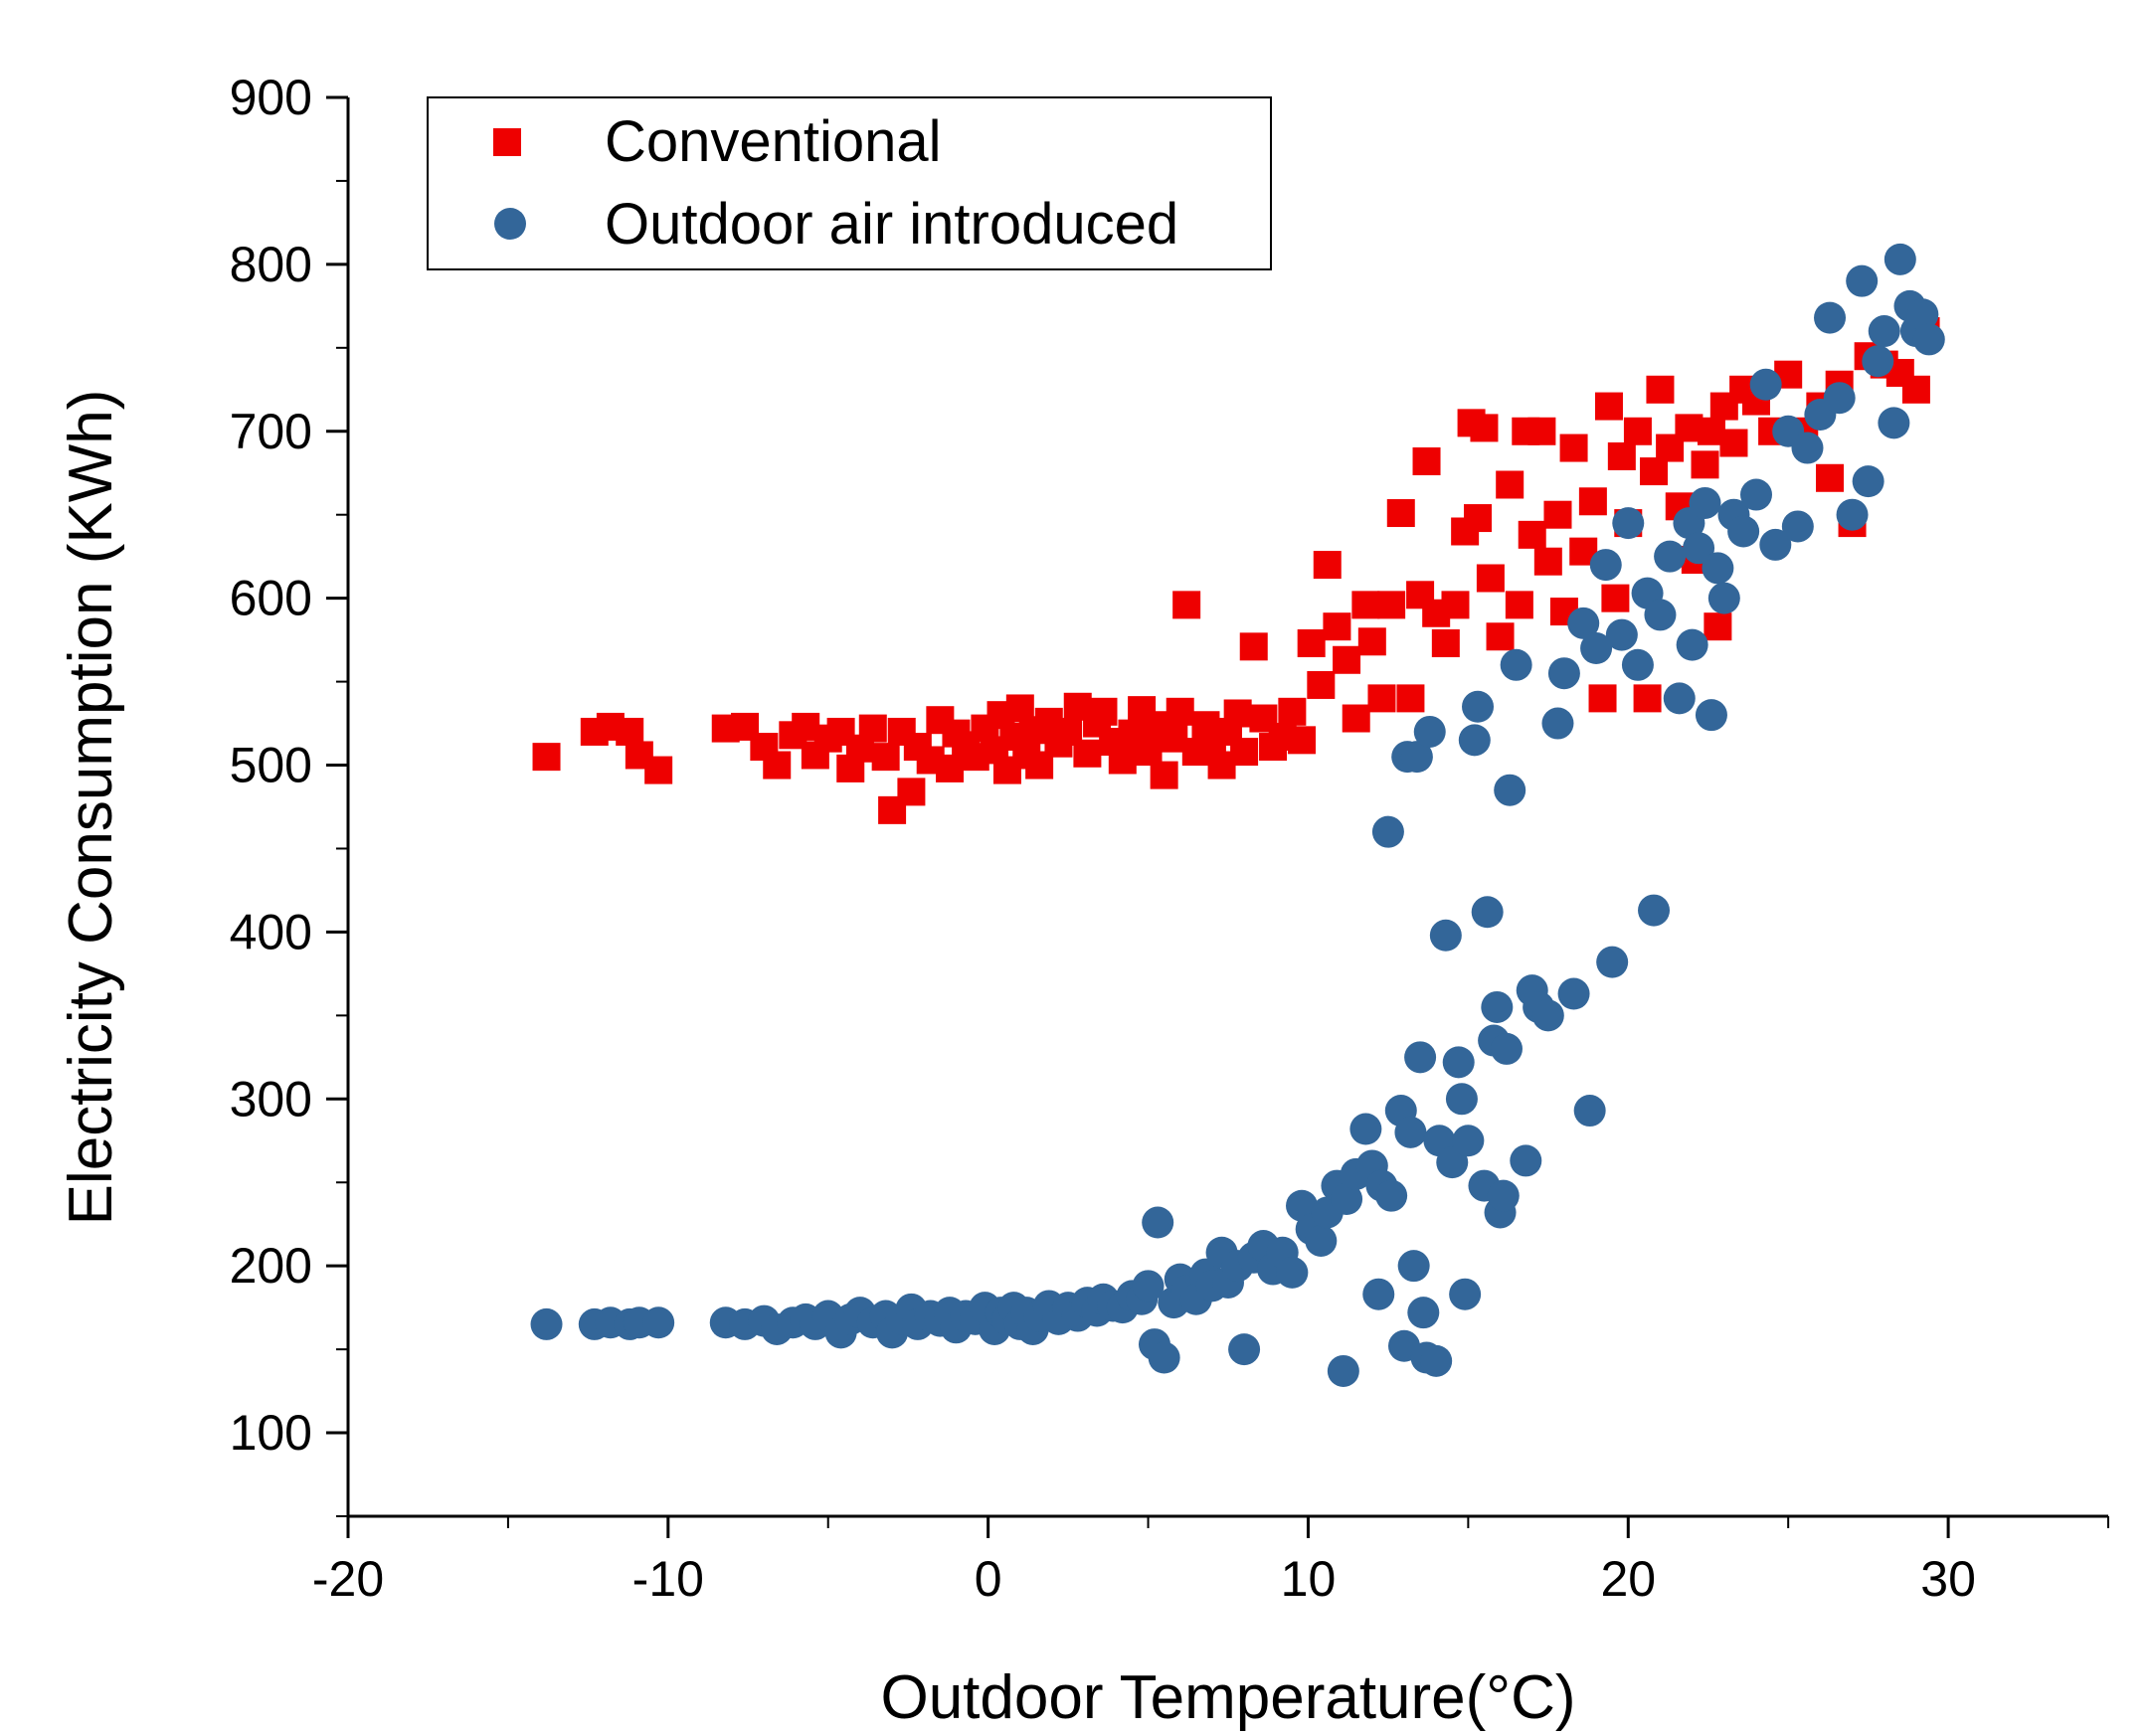 This screenshot has width=2153, height=1736. What do you see at coordinates (988, 1579) in the screenshot?
I see `x-tick-label: 0` at bounding box center [988, 1579].